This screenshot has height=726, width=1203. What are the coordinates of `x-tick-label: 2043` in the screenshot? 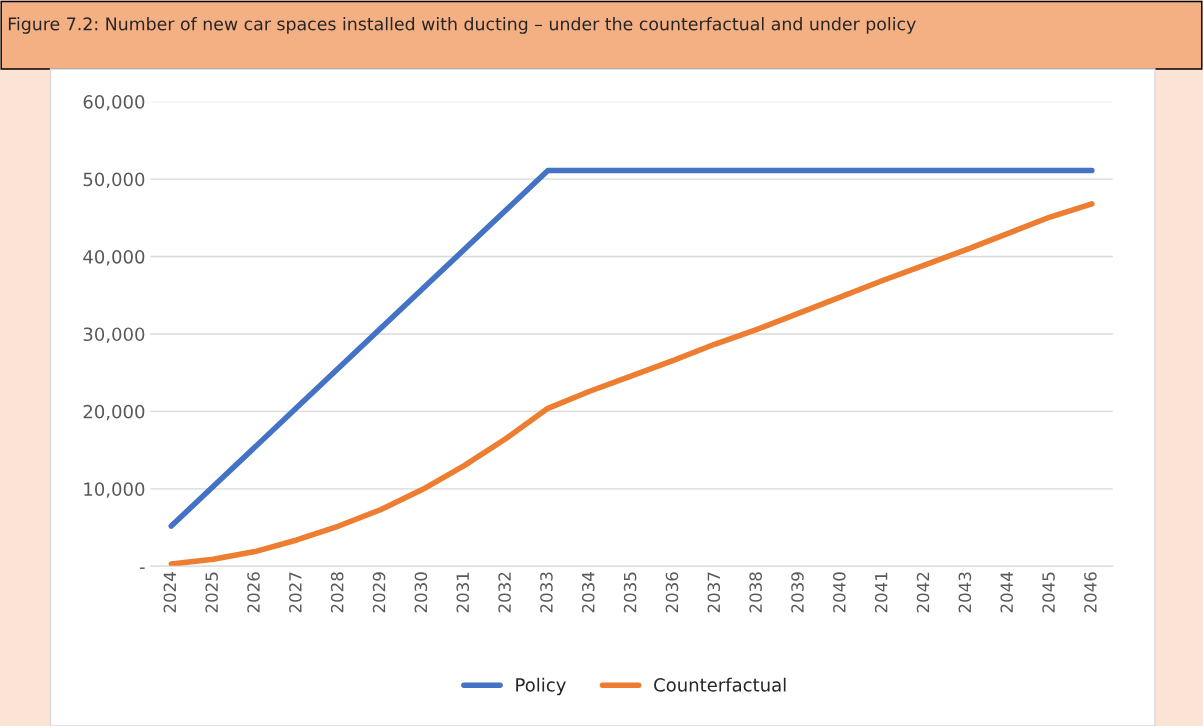 It's located at (965, 592).